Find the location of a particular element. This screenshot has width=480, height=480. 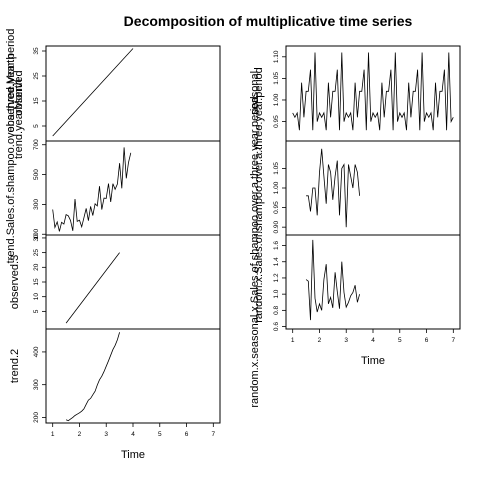

y-tick-label: 1.4 is located at coordinates (276, 261).